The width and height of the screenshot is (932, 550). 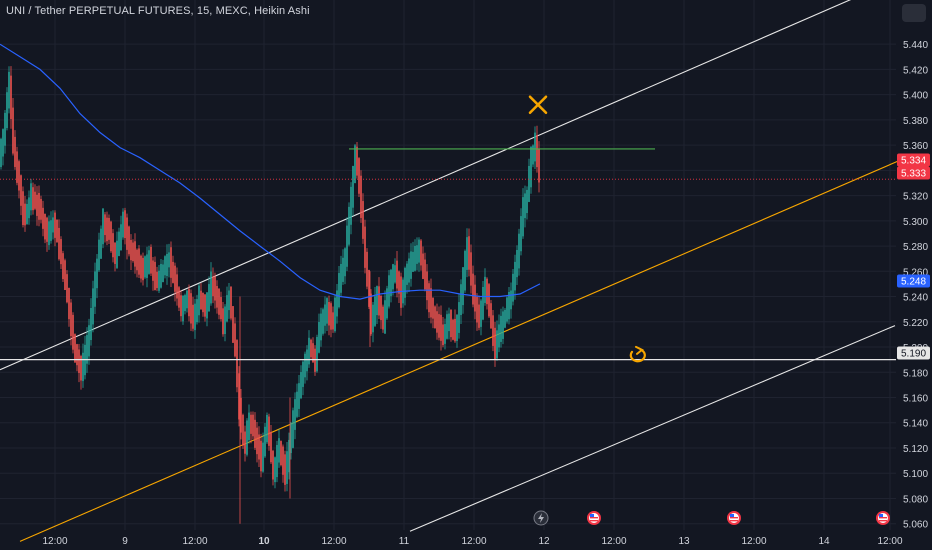 I want to click on y-tick-label: 5.440, so click(x=915, y=45).